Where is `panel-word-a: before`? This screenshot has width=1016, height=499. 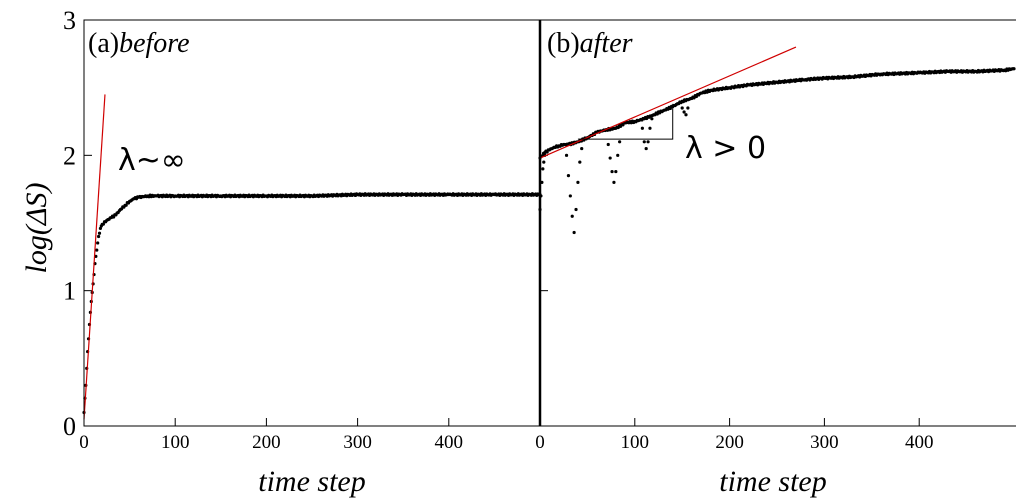 panel-word-a: before is located at coordinates (154, 43).